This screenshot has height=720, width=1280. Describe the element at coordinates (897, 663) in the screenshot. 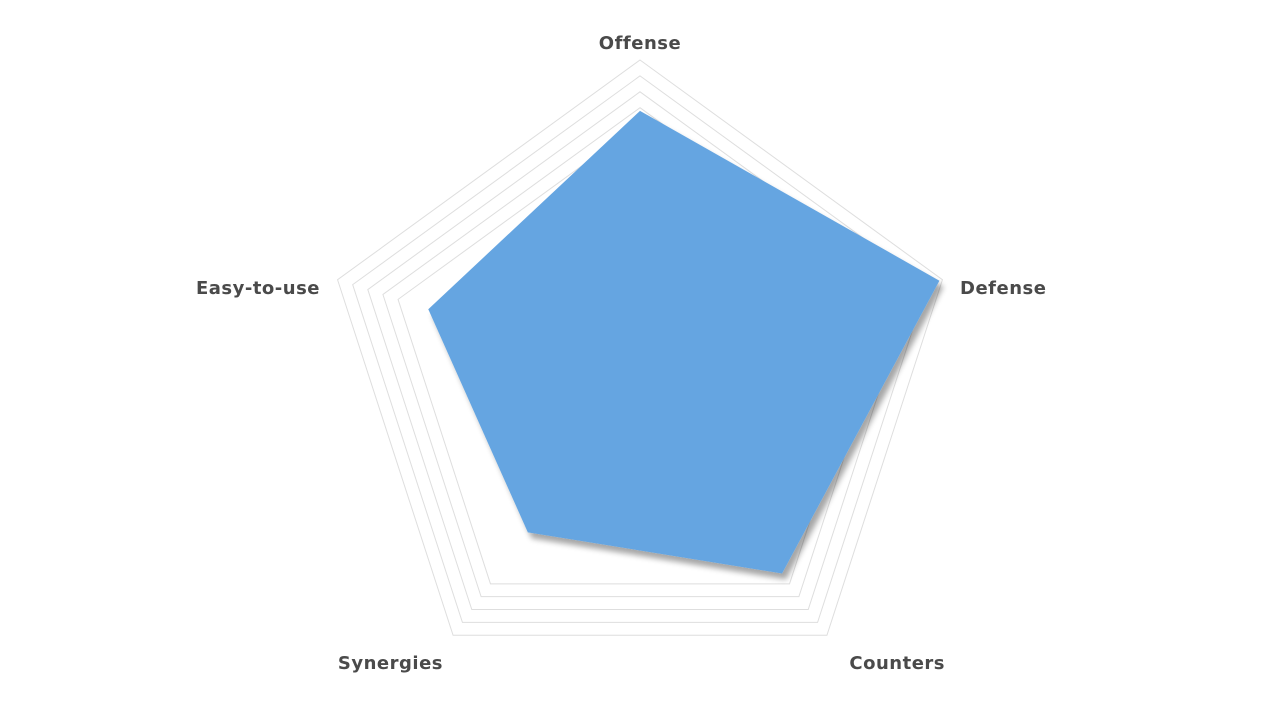

I see `axis-label-counters: Counters` at that location.